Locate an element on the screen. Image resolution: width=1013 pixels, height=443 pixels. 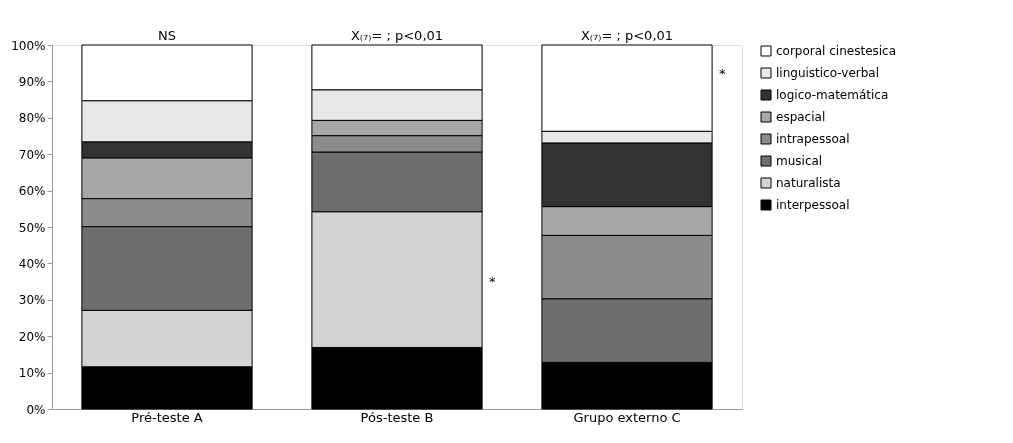
y-tick-label: 10% is located at coordinates (32, 373).